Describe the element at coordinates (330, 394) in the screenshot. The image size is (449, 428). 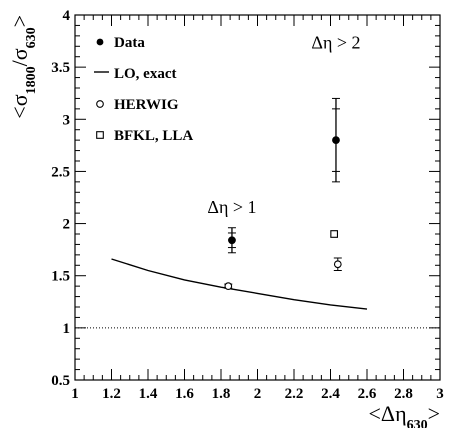
I see `x-tick-label: 2.4` at that location.